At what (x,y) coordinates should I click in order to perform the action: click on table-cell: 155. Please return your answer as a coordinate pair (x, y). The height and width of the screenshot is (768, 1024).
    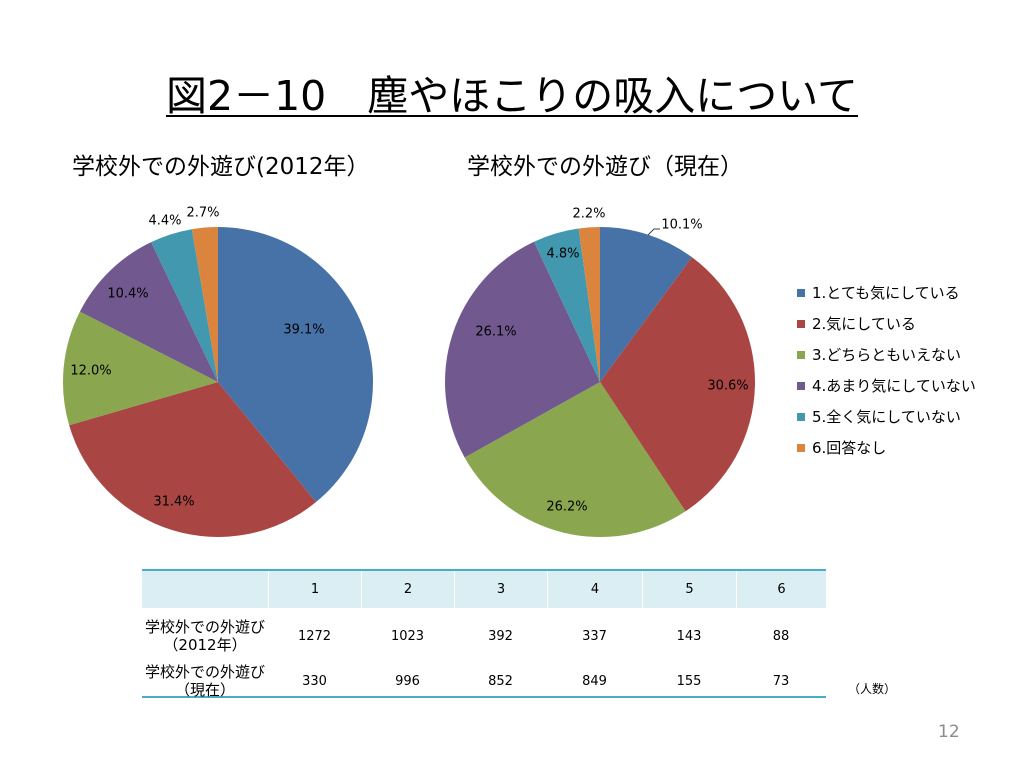
    Looking at the image, I should click on (689, 681).